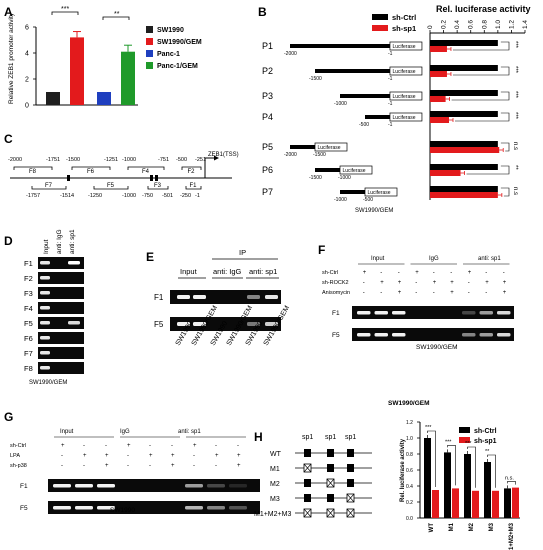 The height and width of the screenshot is (550, 543). I want to click on b-xtick-label: 0, so click(430, 27).